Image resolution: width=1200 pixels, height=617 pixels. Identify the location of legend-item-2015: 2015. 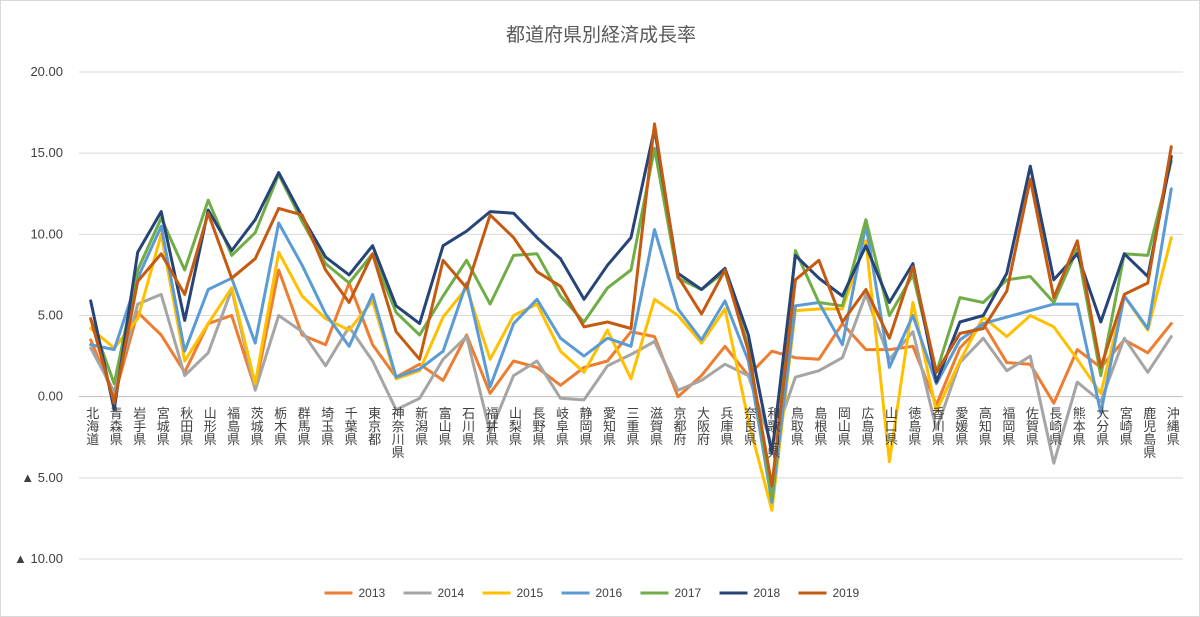
(513, 593).